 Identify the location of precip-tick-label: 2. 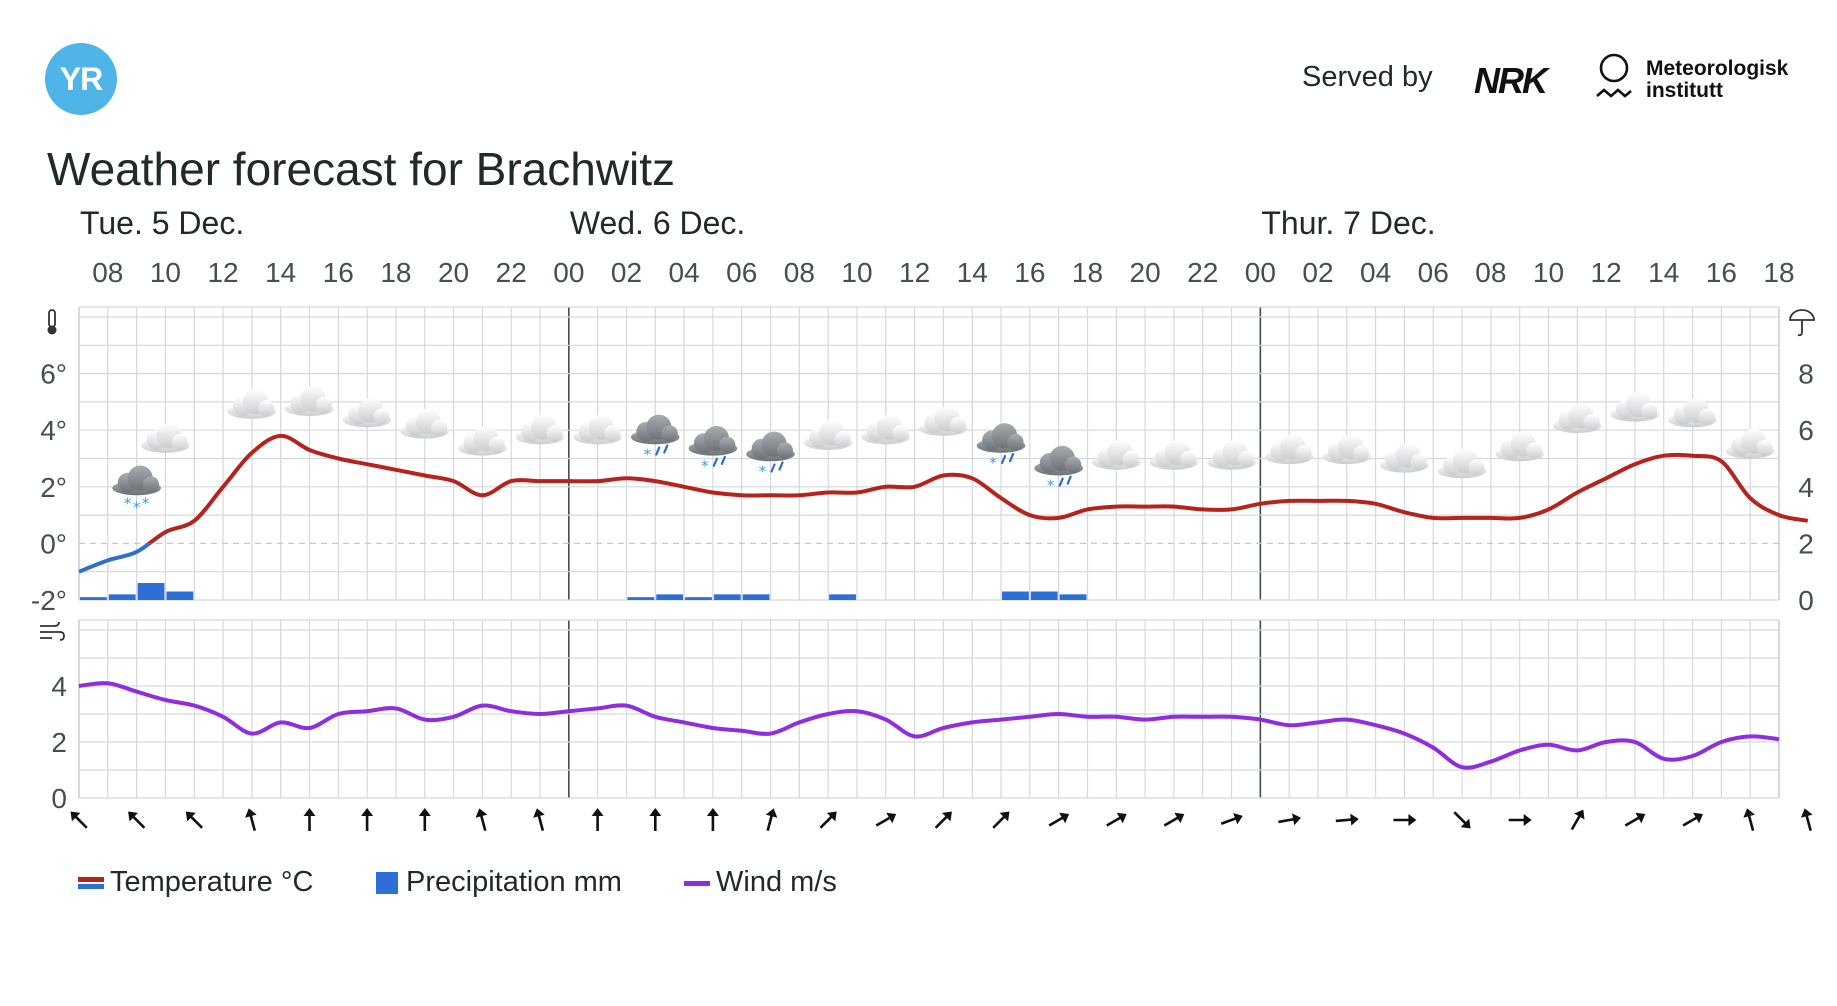
(1806, 543).